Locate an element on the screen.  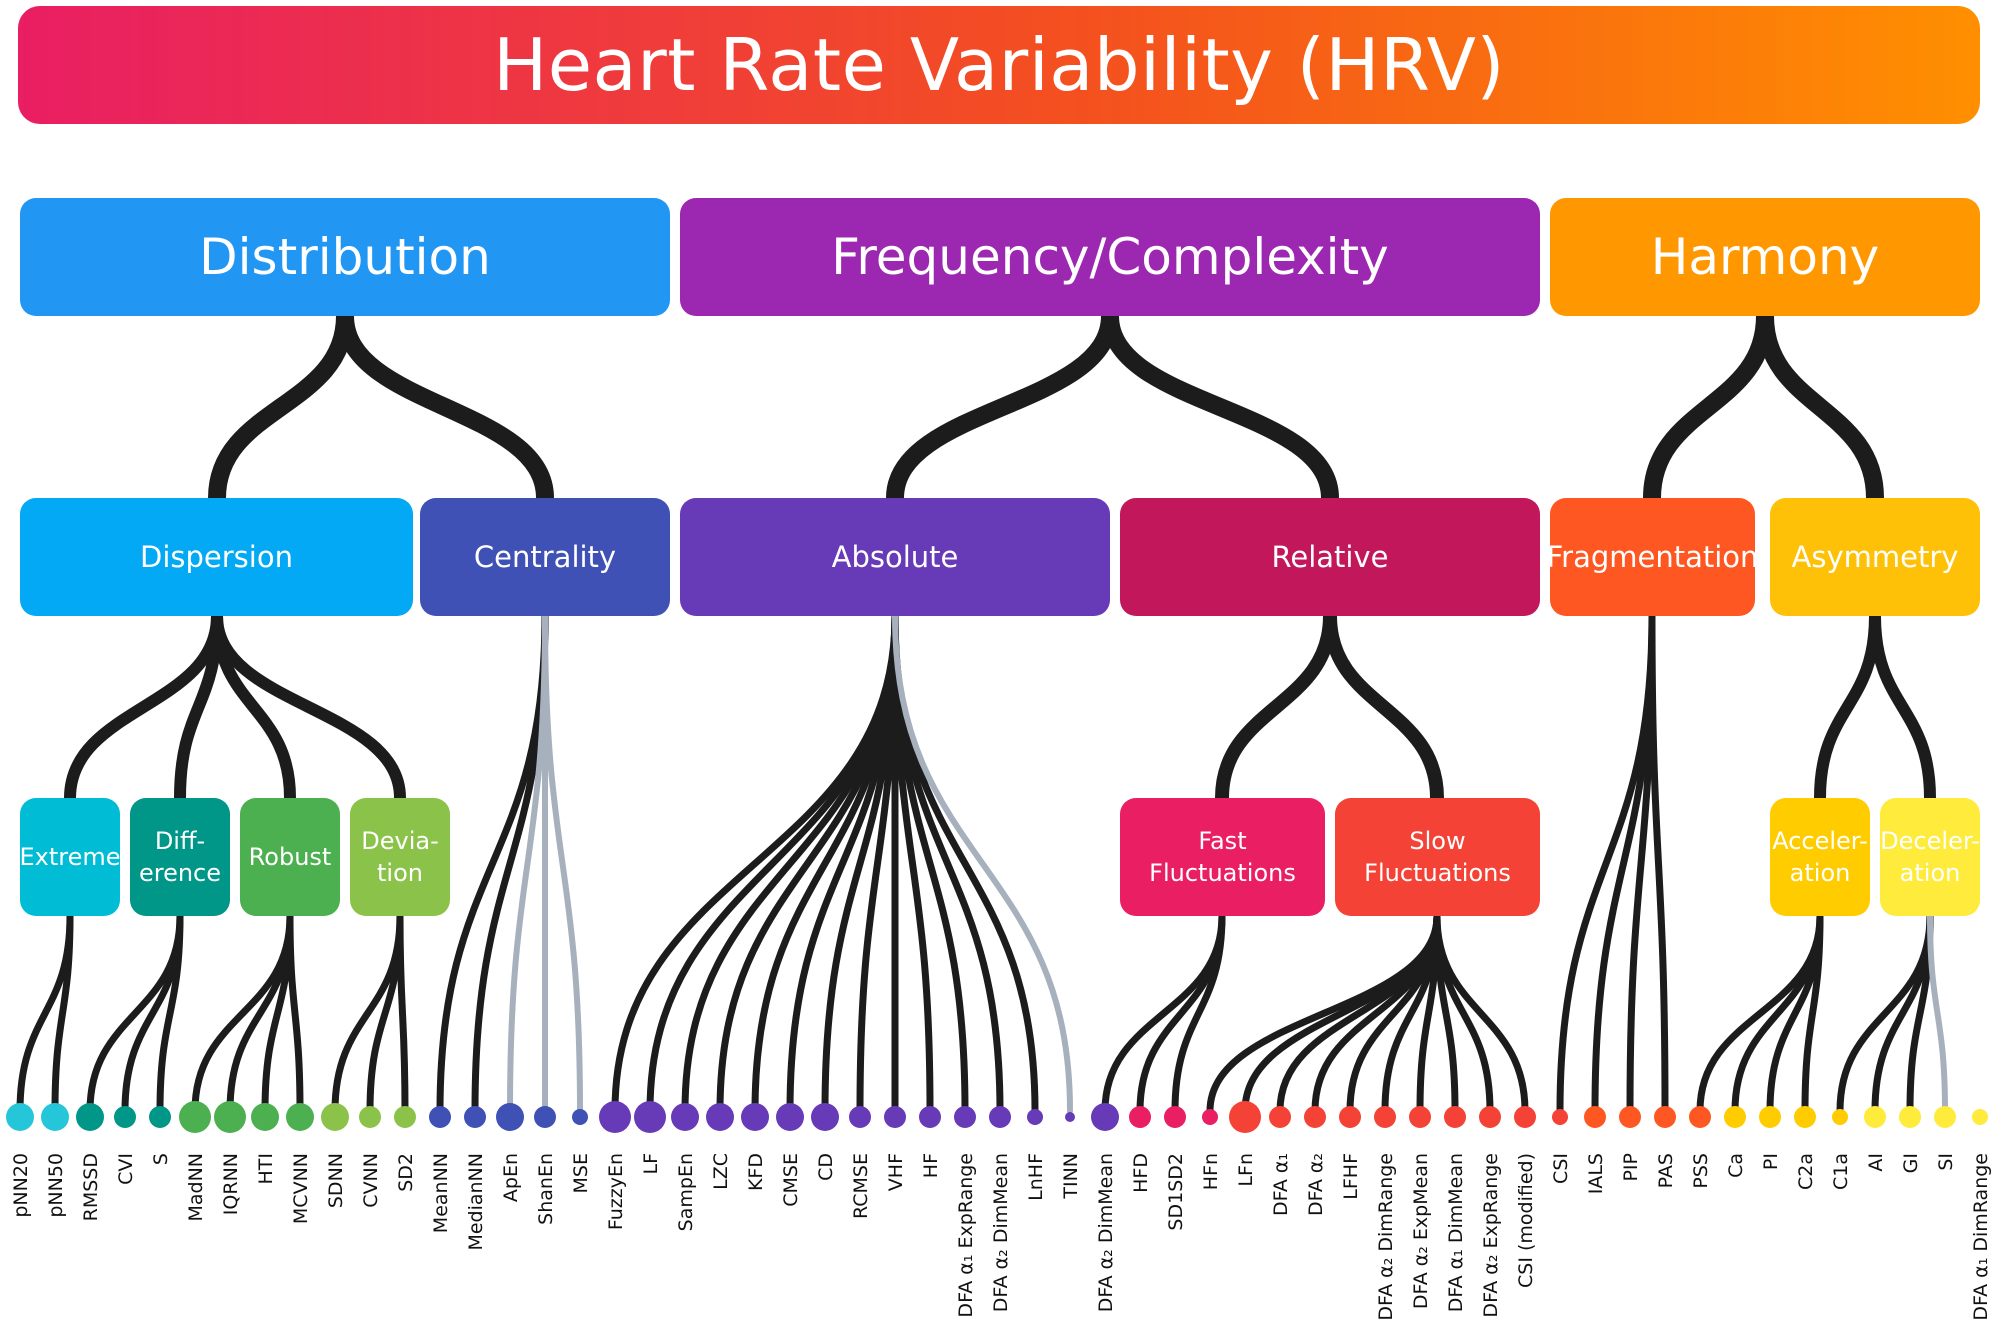
group-slow-fluctuations: Slow Fluctuations is located at coordinates (1437, 857).